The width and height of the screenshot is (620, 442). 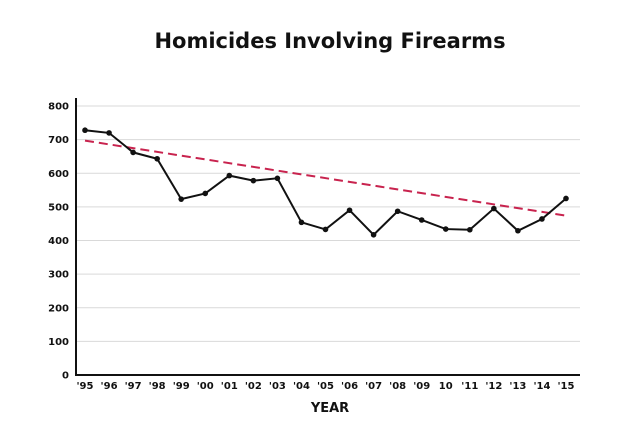 What do you see at coordinates (373, 386) in the screenshot?
I see `x-tick-label: '07` at bounding box center [373, 386].